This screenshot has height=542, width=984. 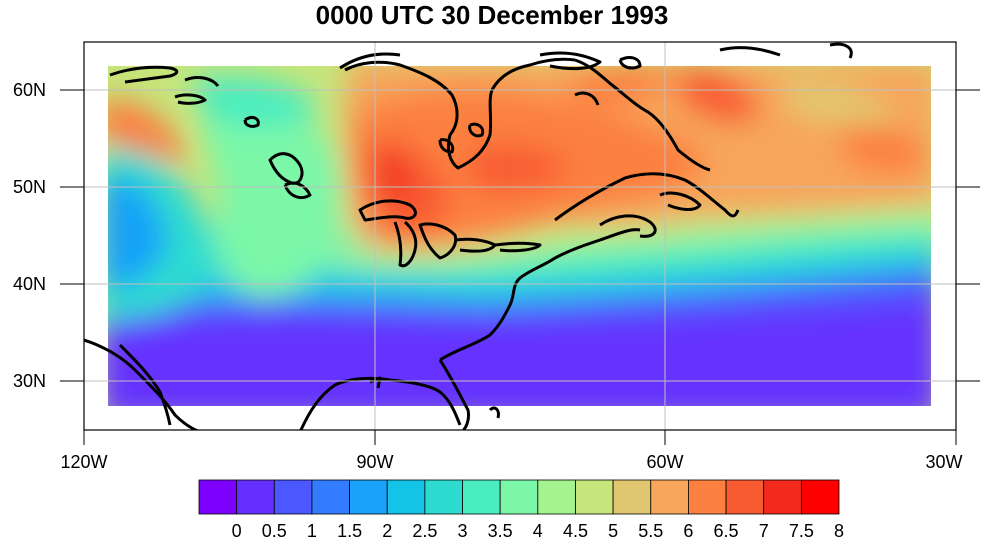 I want to click on colorbar-label: 8, so click(x=838, y=531).